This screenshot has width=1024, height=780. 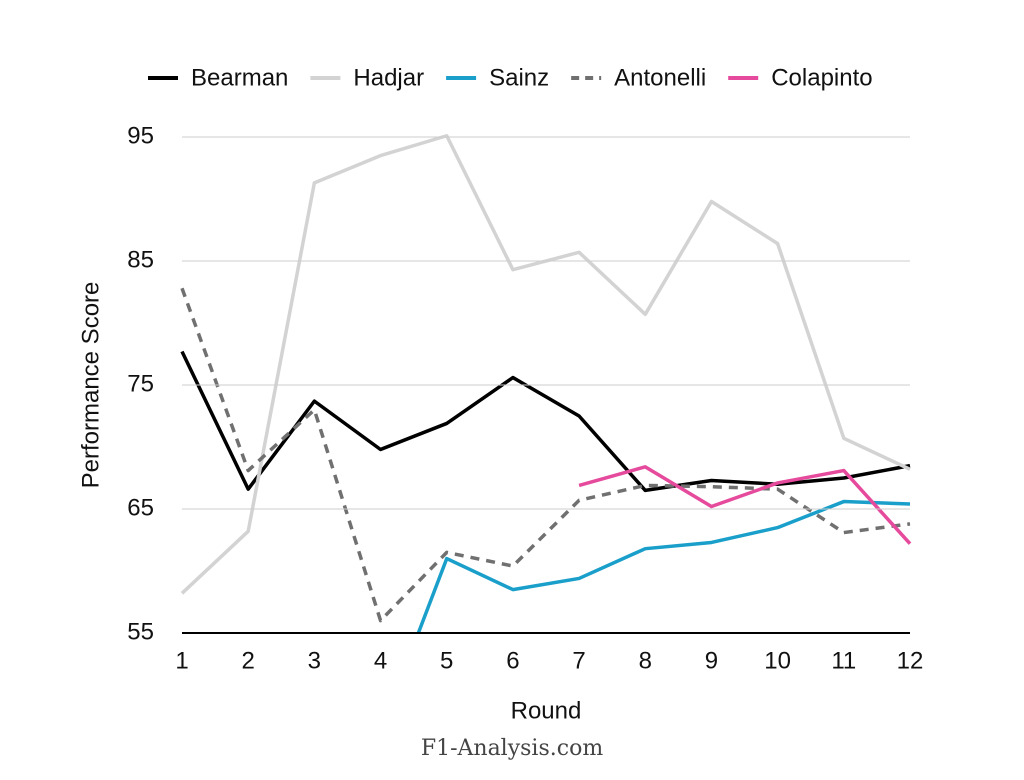 What do you see at coordinates (248, 660) in the screenshot?
I see `x-tick-label: 2` at bounding box center [248, 660].